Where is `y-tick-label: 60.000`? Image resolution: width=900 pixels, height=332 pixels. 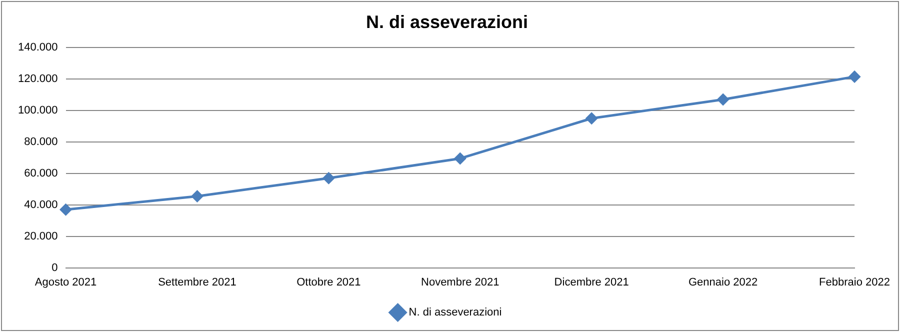
y-tick-label: 60.000 is located at coordinates (41, 173).